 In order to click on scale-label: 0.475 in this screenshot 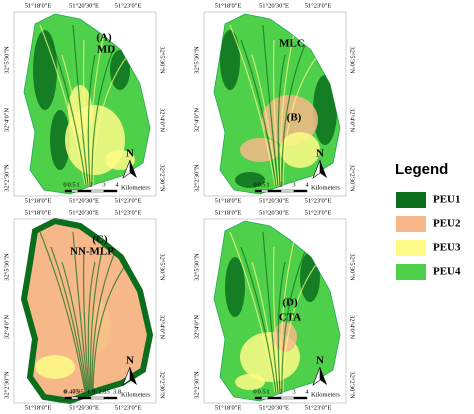, I will do `click(71, 391)`.